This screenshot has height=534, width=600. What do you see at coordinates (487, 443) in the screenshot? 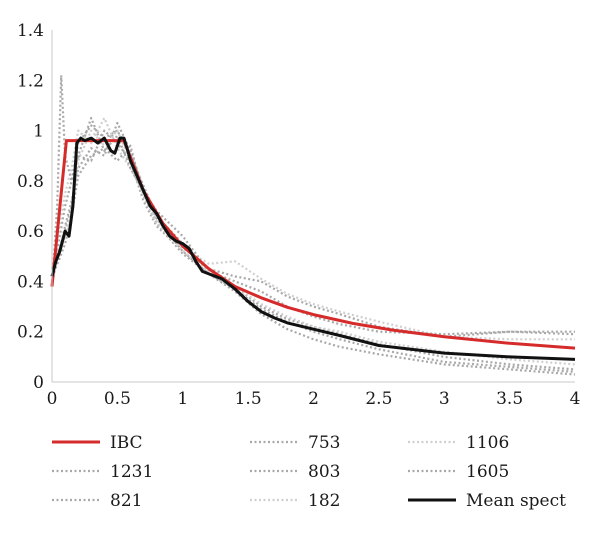
I see `legend-label: 1106` at bounding box center [487, 443].